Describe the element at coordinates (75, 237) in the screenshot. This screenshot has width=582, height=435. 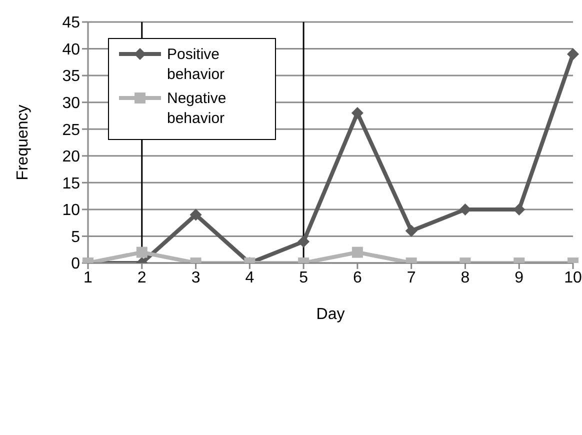
I see `y-tick-label: 5` at that location.